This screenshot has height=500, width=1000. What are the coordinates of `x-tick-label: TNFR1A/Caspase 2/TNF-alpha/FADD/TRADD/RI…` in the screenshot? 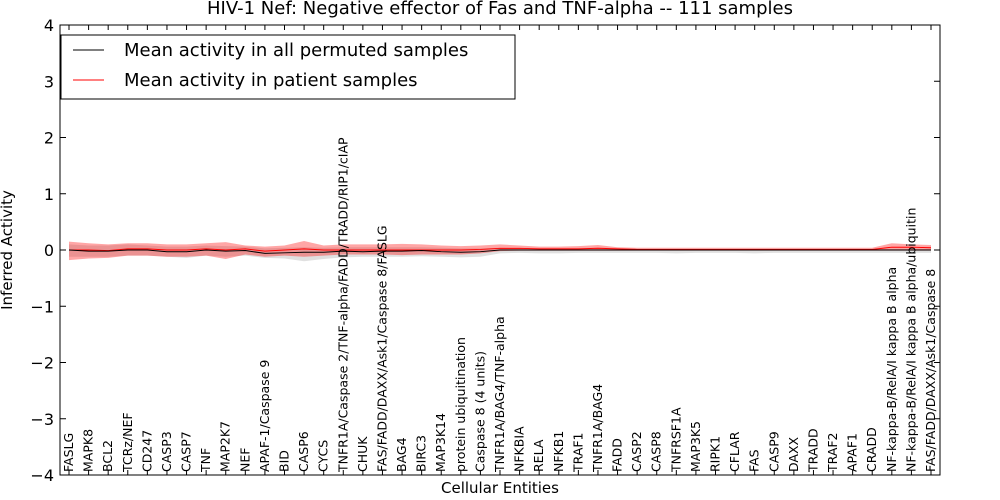 It's located at (342, 305).